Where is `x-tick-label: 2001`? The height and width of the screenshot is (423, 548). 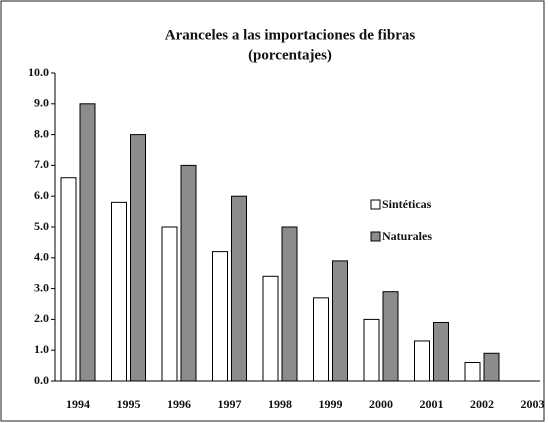 x-tick-label: 2001 is located at coordinates (432, 404).